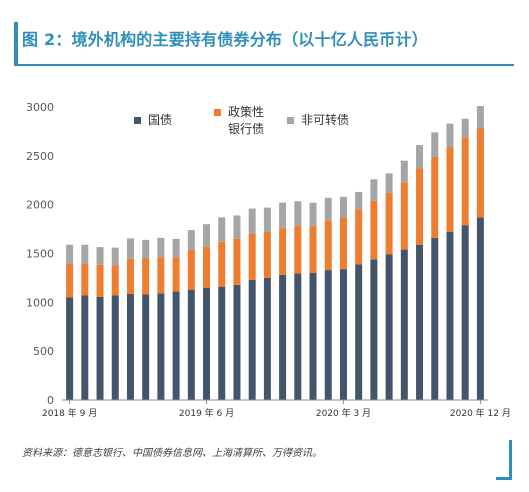  What do you see at coordinates (480, 413) in the screenshot?
I see `x-tick-label: 2020 年 12 月` at bounding box center [480, 413].